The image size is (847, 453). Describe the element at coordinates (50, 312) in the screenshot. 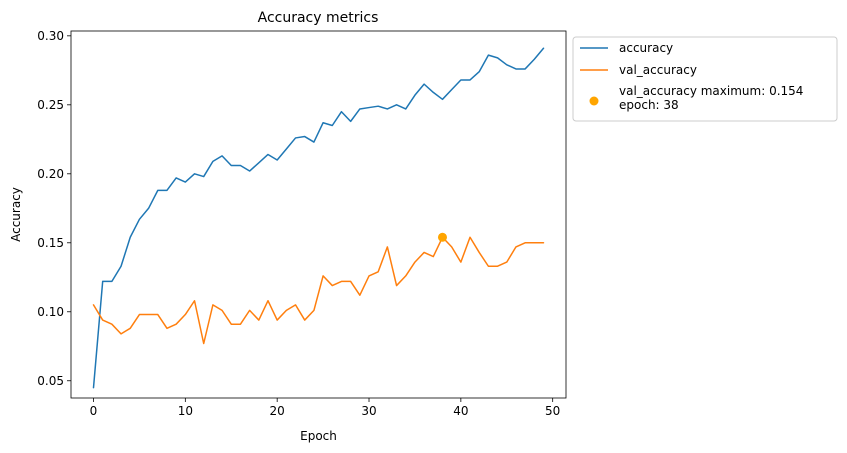

I see `y-tick-label: 0.10` at that location.